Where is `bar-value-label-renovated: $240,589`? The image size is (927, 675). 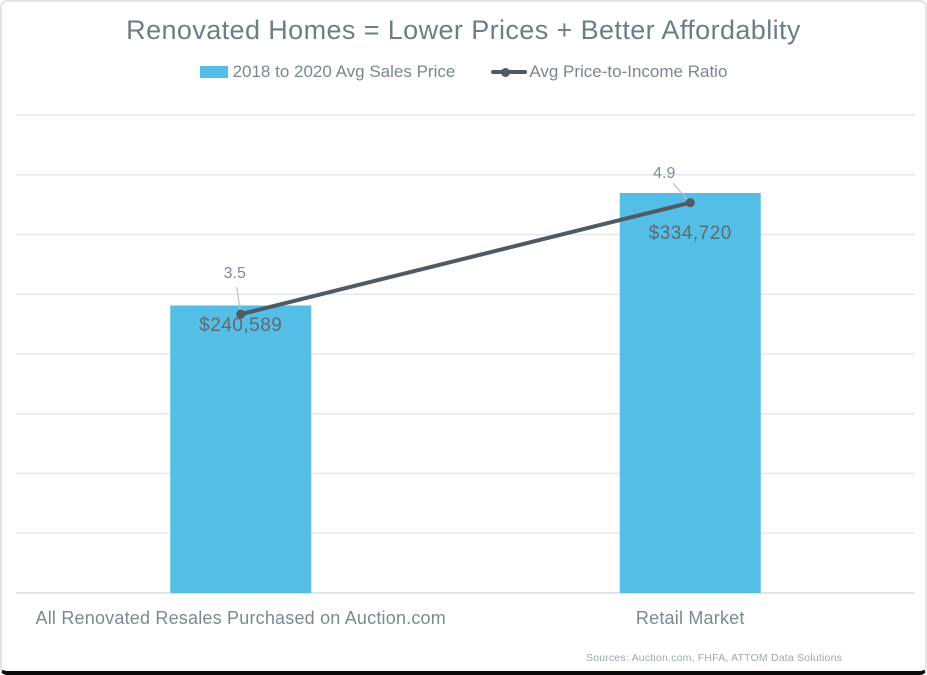 bar-value-label-renovated: $240,589 is located at coordinates (241, 326).